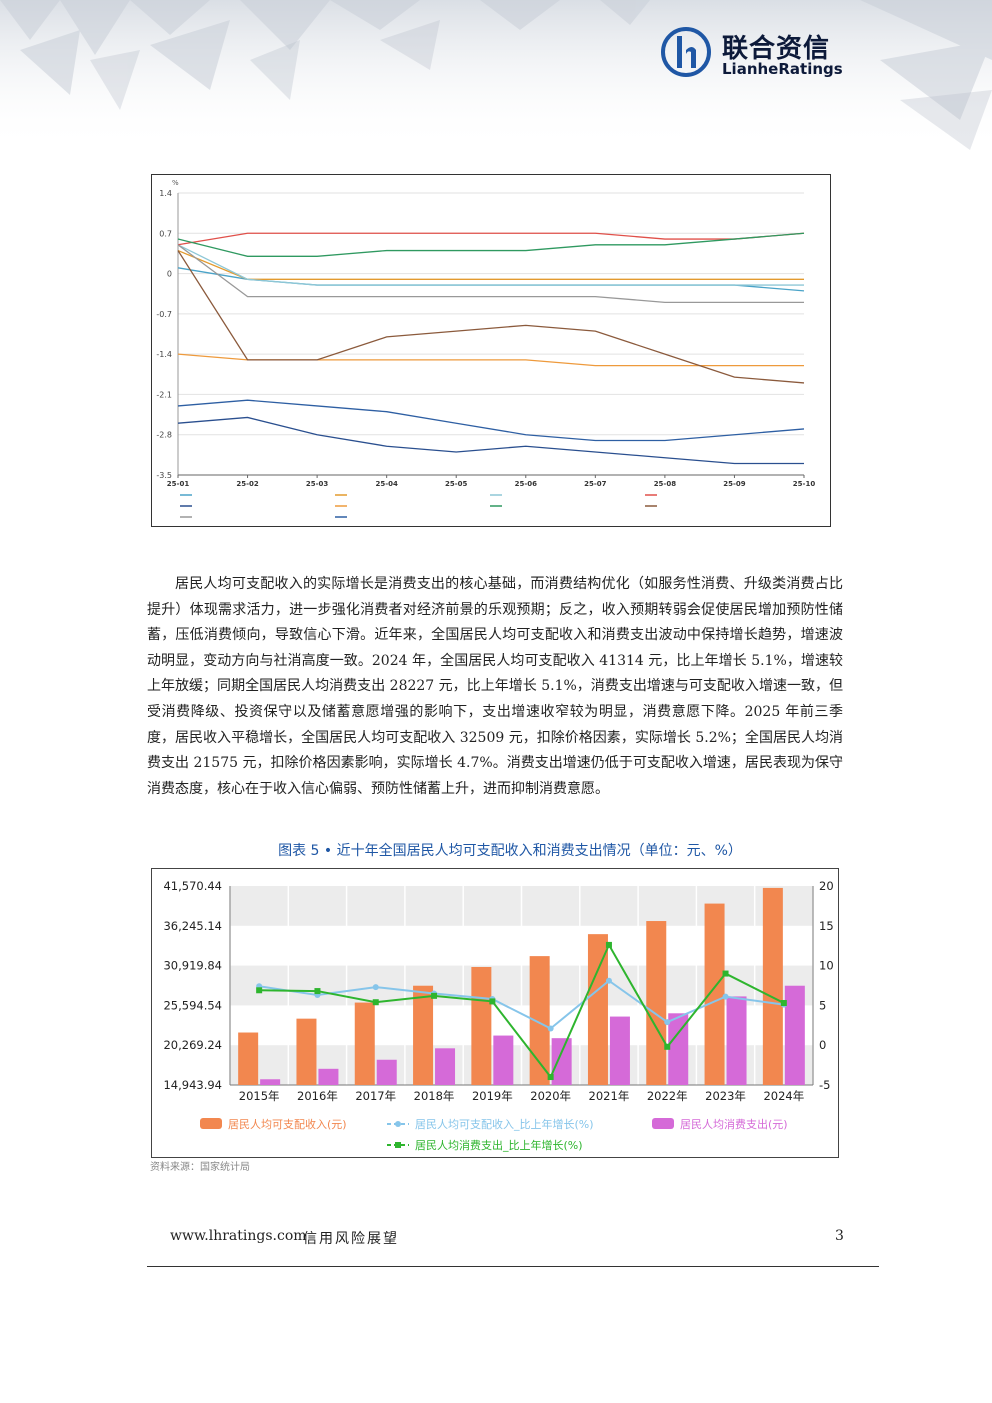 The height and width of the screenshot is (1403, 992). Describe the element at coordinates (398, 1145) in the screenshot. I see `legend-marker` at that location.